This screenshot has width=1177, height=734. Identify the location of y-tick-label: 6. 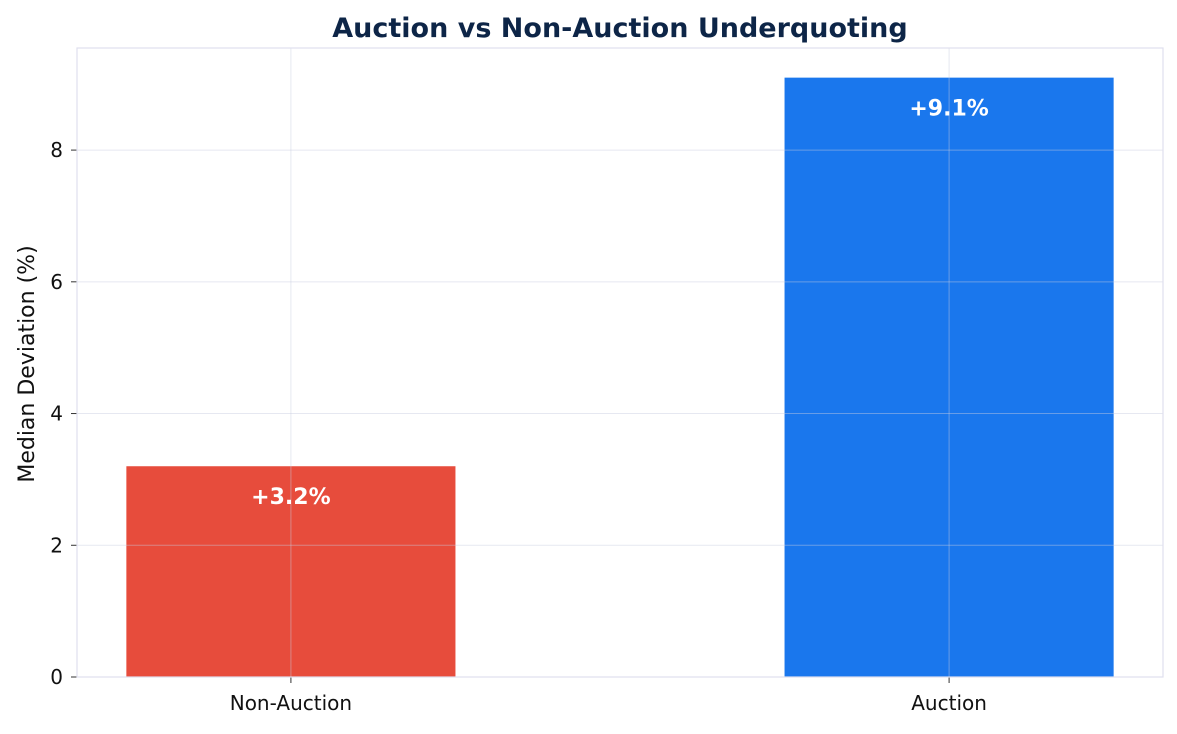
(56, 282).